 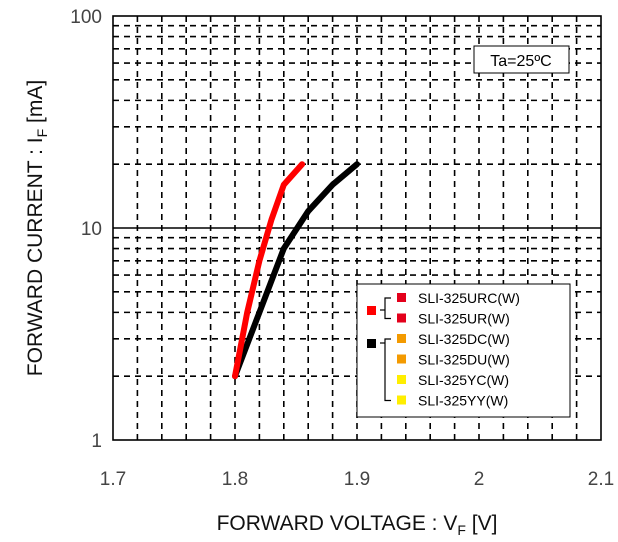 What do you see at coordinates (96, 441) in the screenshot?
I see `y-tick-label: 1` at bounding box center [96, 441].